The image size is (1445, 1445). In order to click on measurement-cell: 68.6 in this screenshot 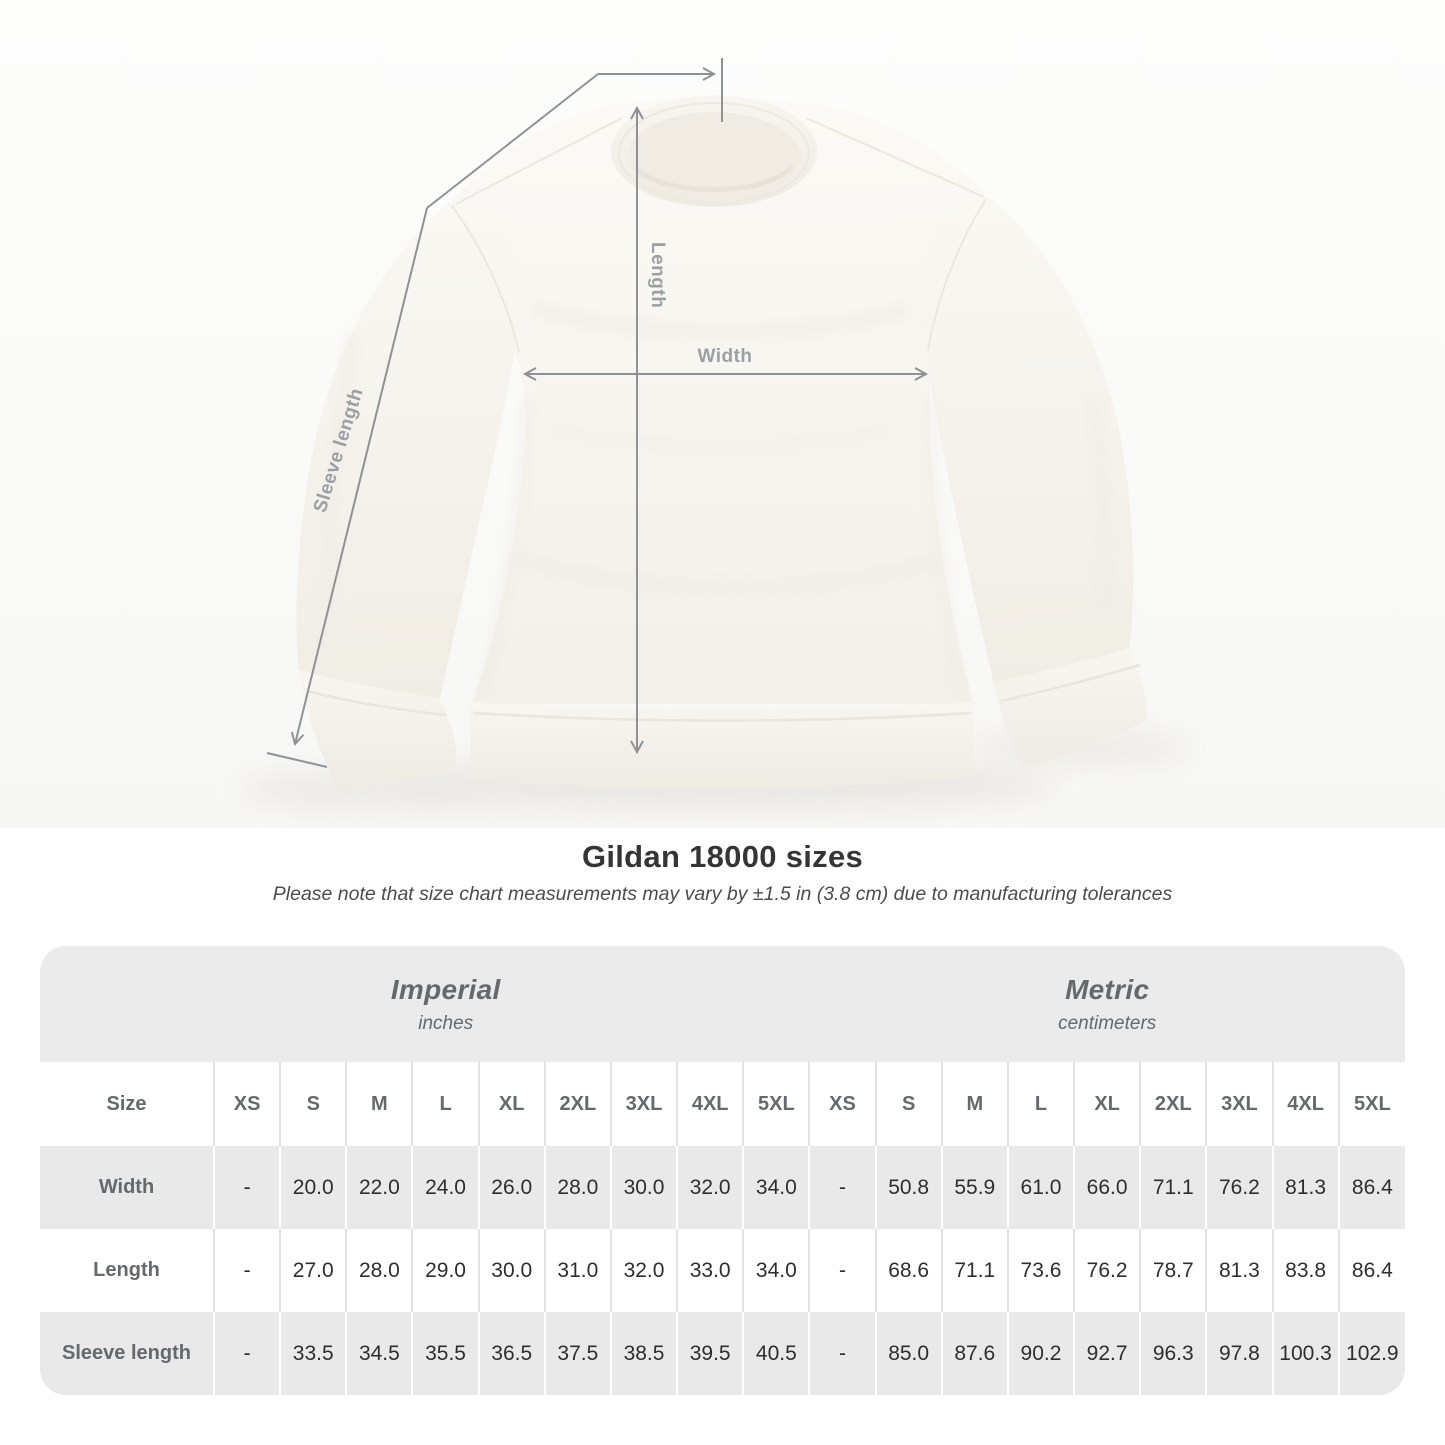, I will do `click(909, 1270)`.